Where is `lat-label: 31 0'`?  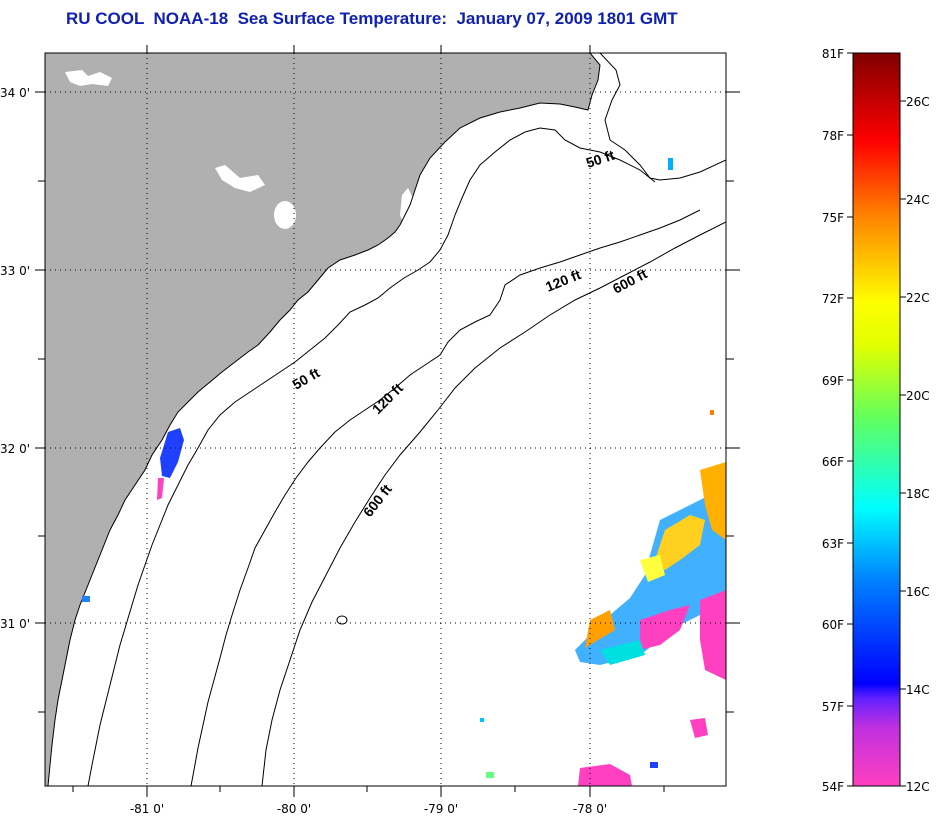
lat-label: 31 0' is located at coordinates (15, 624).